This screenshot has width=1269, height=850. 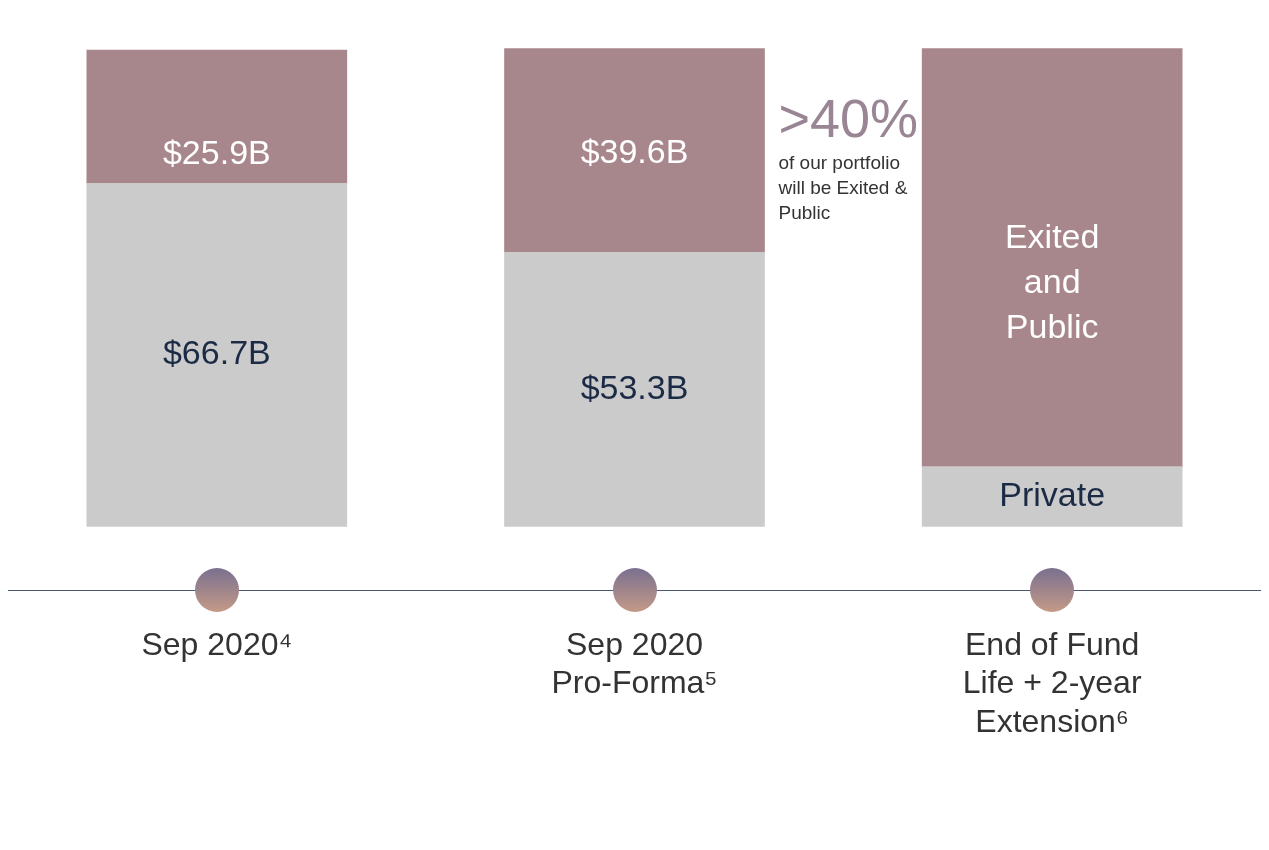 I want to click on x-tick-label: Sep 2020⁴, so click(x=217, y=643).